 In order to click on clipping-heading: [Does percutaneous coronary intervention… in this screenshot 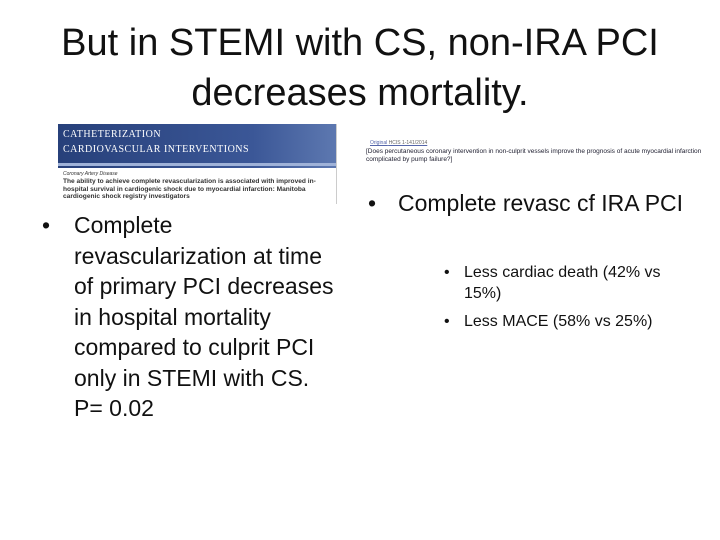, I will do `click(534, 155)`.